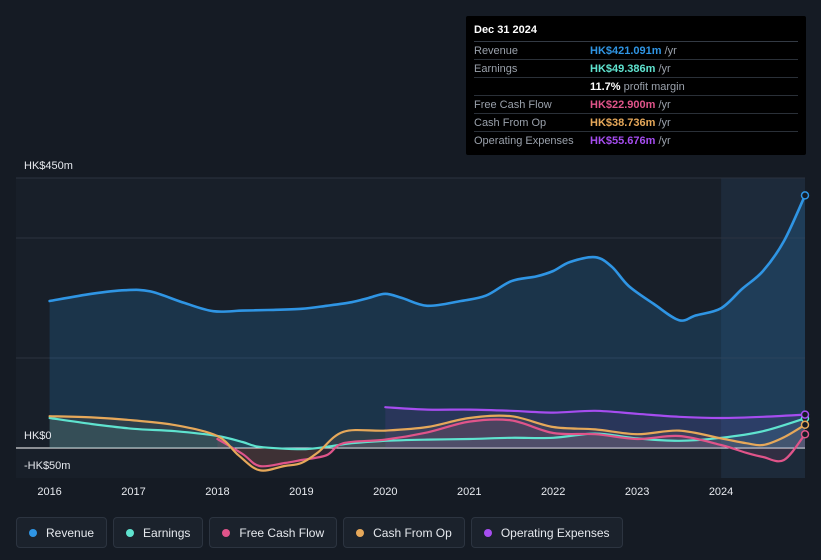 The width and height of the screenshot is (821, 560). Describe the element at coordinates (510, 122) in the screenshot. I see `tooltip-row-label: Cash From Op` at that location.